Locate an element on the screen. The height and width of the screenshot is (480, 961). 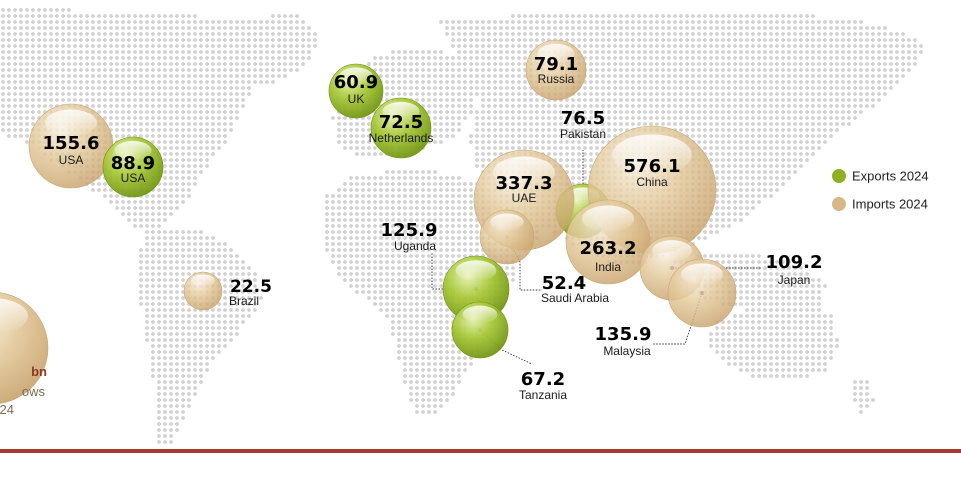
footer-accent-strip is located at coordinates (480, 451).